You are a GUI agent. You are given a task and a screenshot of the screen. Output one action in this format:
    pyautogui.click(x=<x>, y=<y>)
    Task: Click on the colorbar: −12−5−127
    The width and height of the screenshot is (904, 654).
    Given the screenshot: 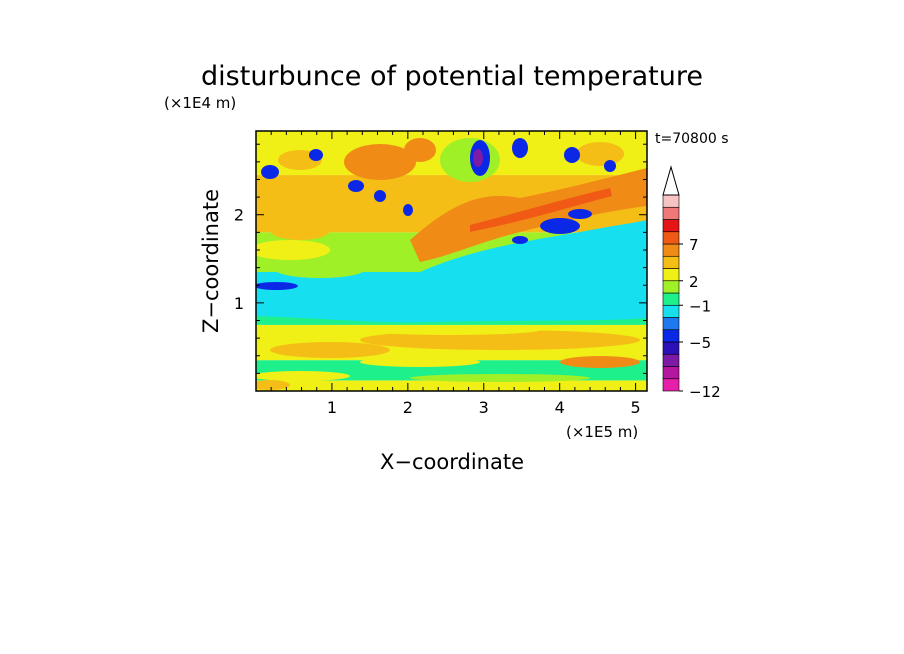 What is the action you would take?
    pyautogui.click(x=691, y=283)
    